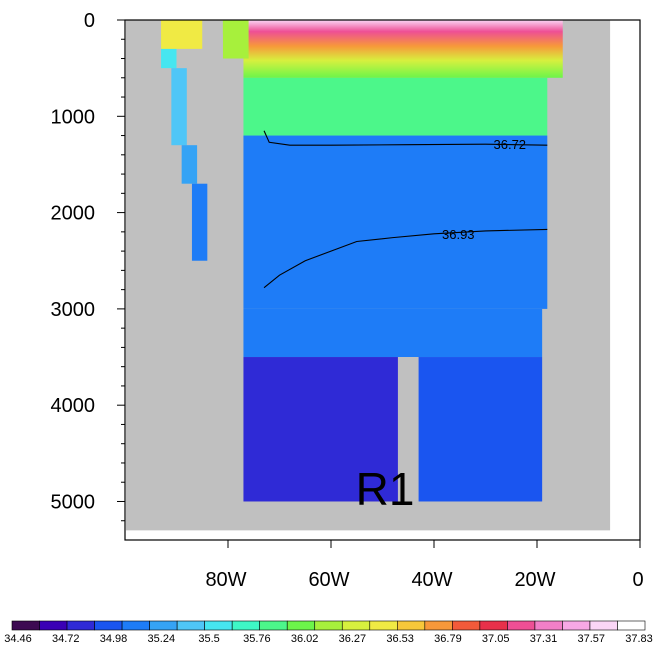 The height and width of the screenshot is (654, 659). Describe the element at coordinates (510, 144) in the screenshot. I see `contour-label: 36.72` at that location.